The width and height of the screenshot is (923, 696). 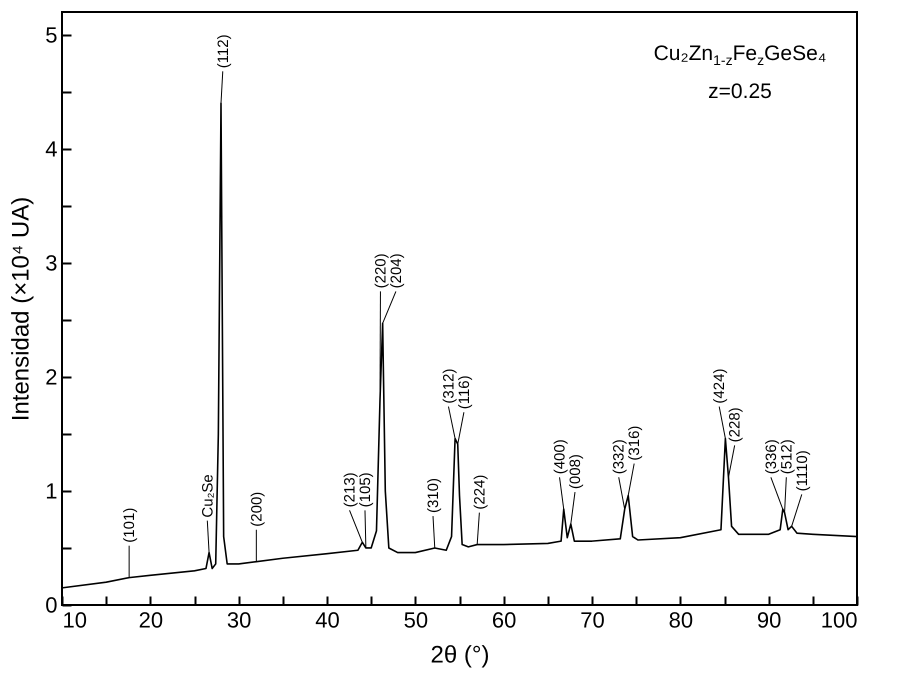 I want to click on annotation: (400), so click(x=560, y=456).